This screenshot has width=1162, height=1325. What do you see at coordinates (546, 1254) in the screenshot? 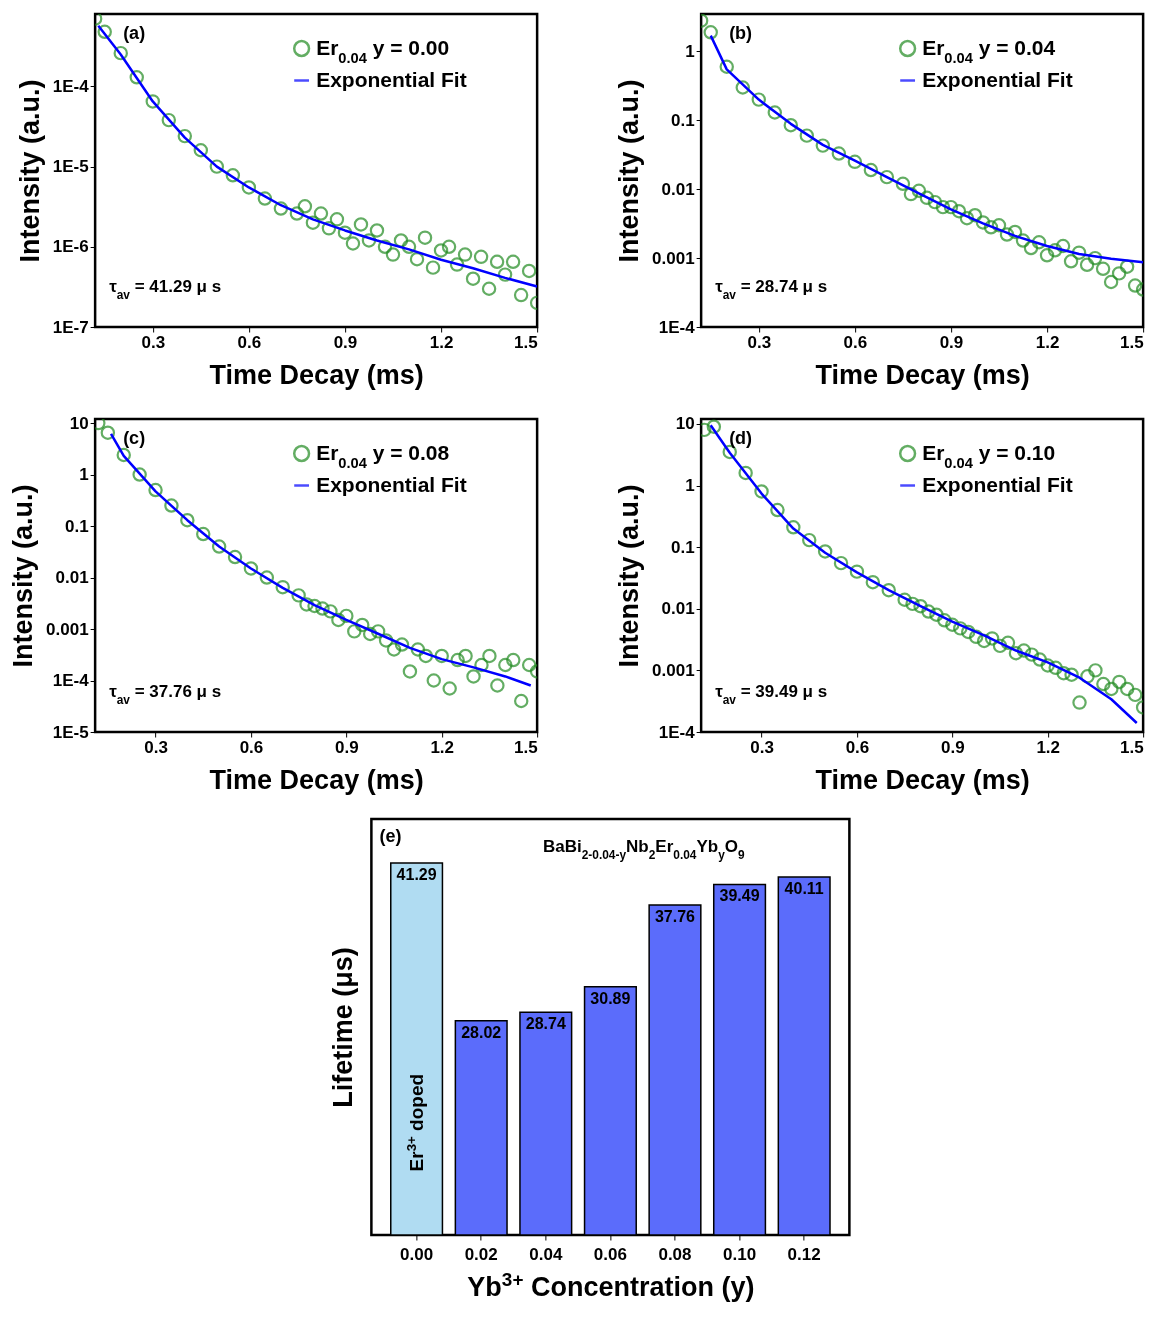
I see `x-tick-label: 0.04` at bounding box center [546, 1254].